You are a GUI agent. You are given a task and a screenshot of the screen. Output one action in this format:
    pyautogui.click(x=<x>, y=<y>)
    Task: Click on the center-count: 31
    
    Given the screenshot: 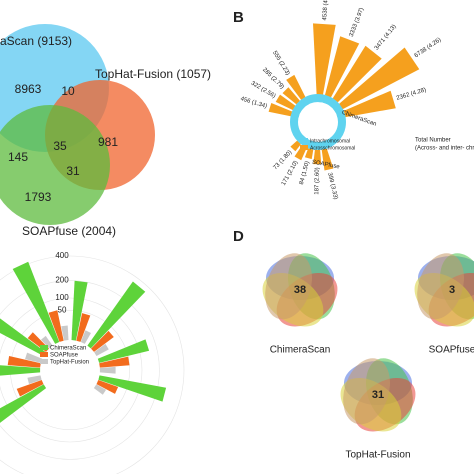 What is the action you would take?
    pyautogui.click(x=378, y=395)
    